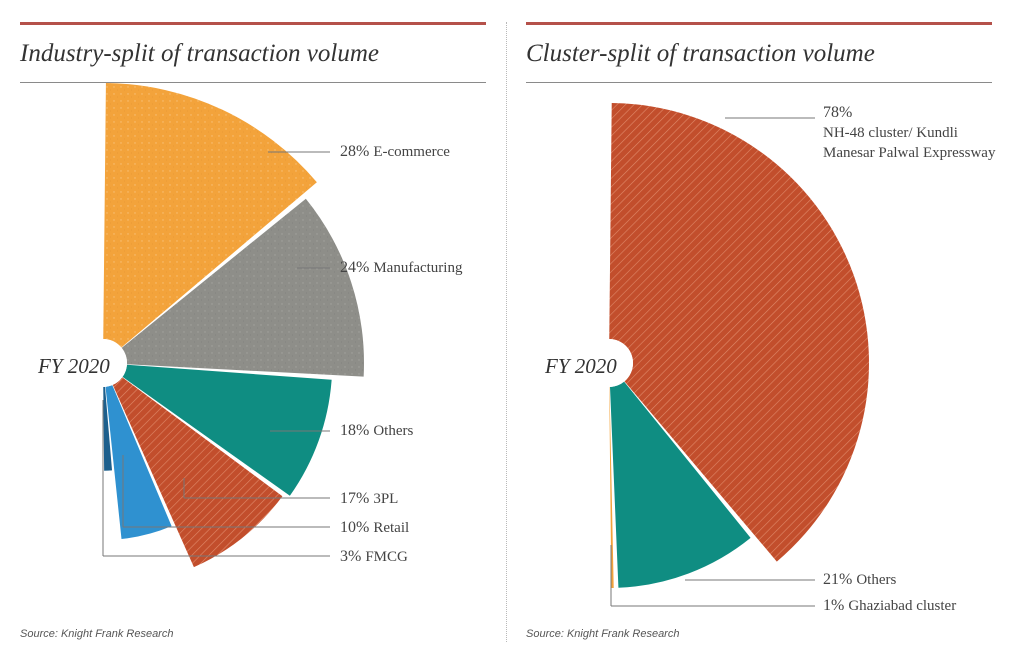 The image size is (1024, 661). Describe the element at coordinates (834, 605) in the screenshot. I see `slice-percent: 1%` at that location.